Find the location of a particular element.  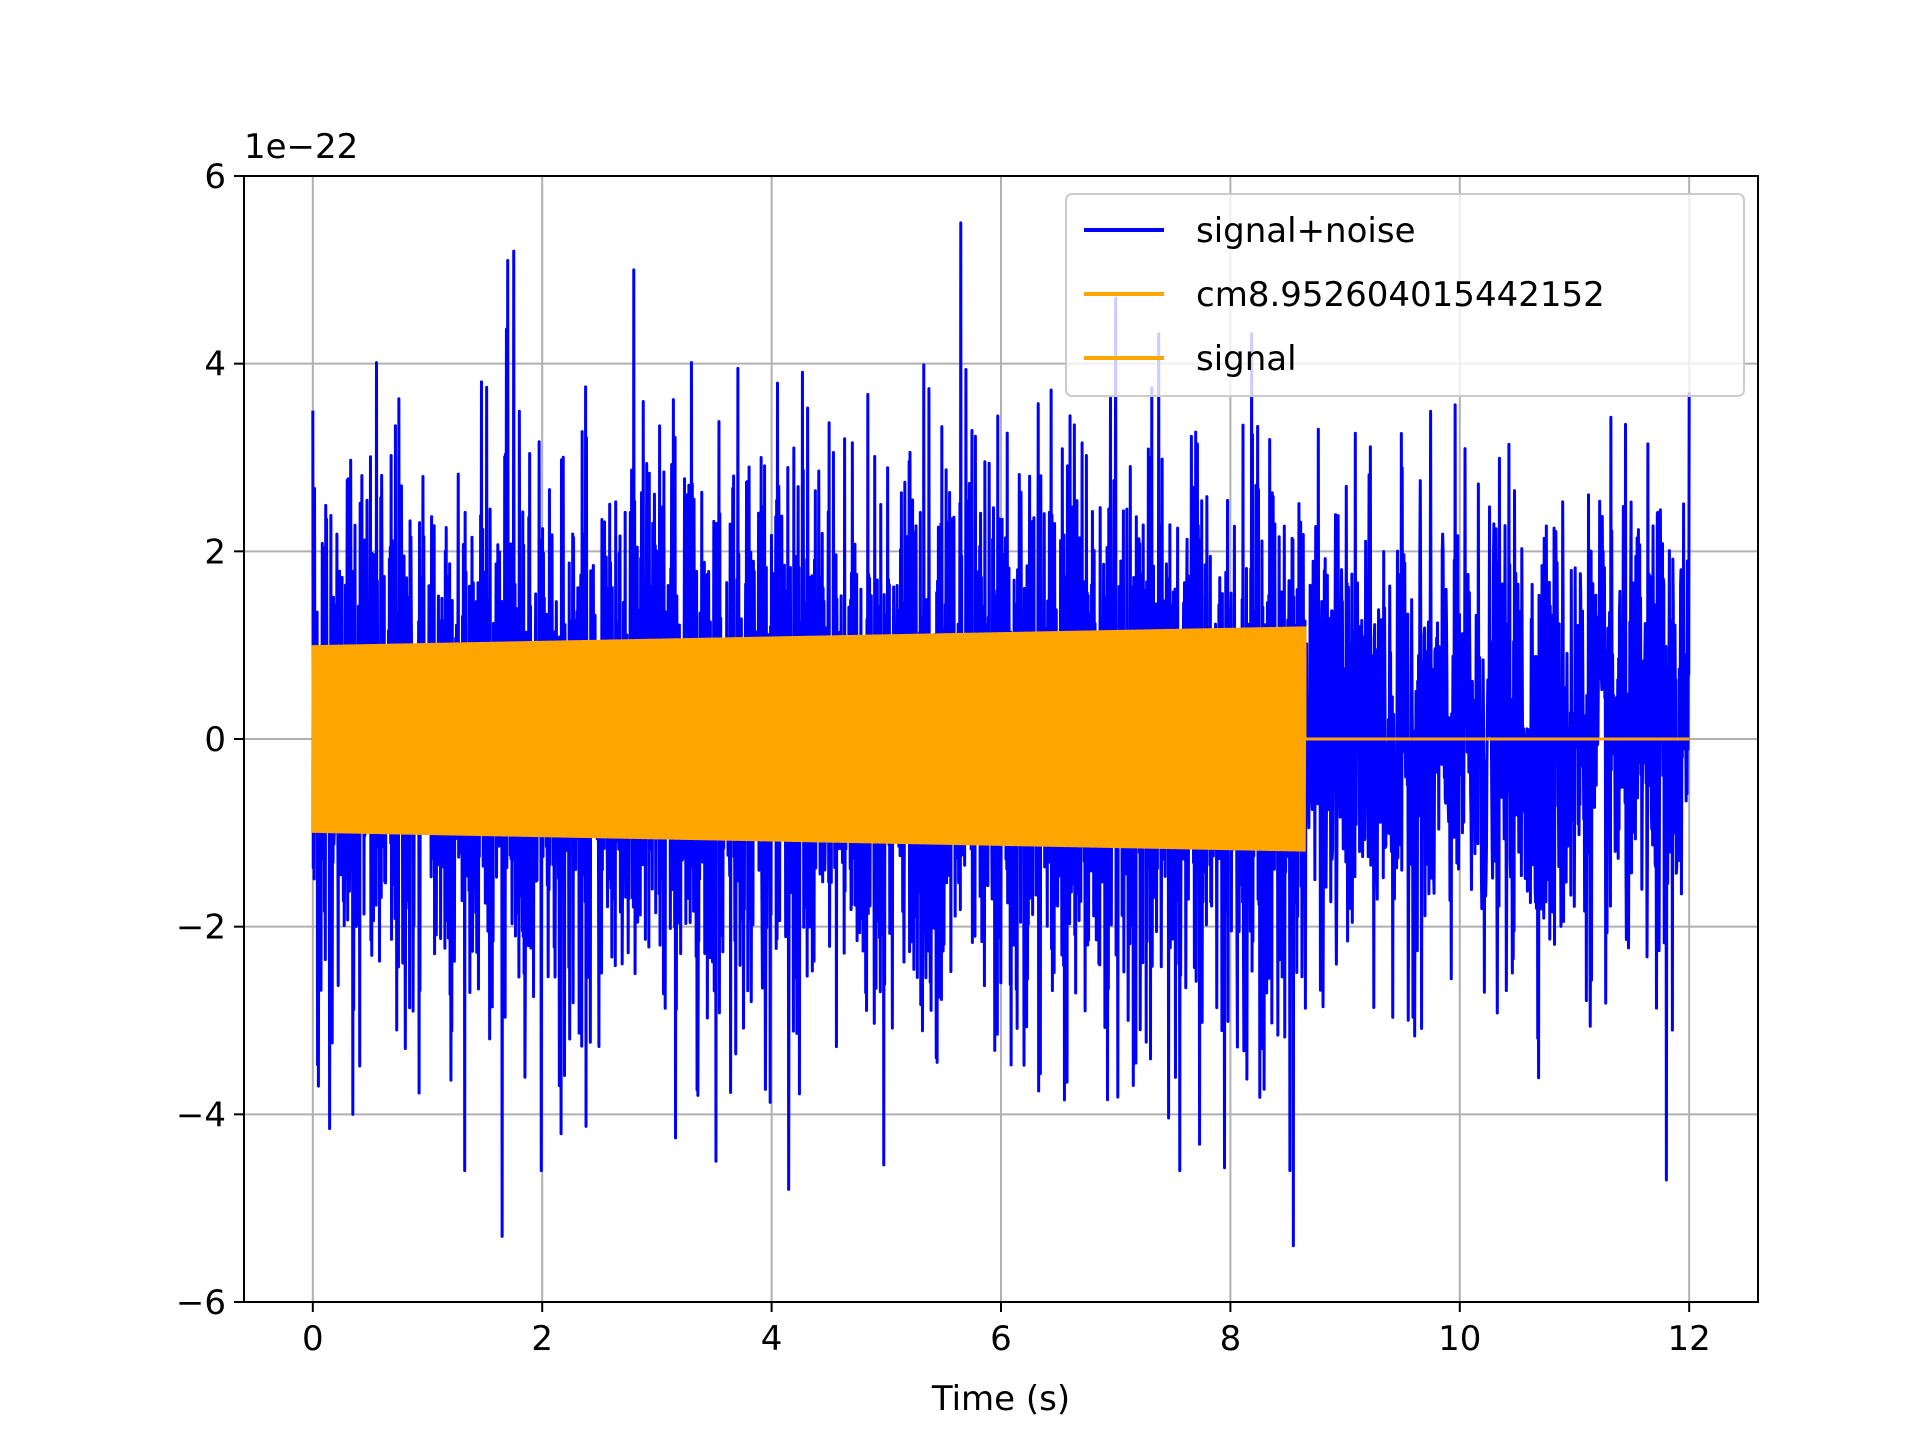

y-tick-label: −2 is located at coordinates (201, 928).